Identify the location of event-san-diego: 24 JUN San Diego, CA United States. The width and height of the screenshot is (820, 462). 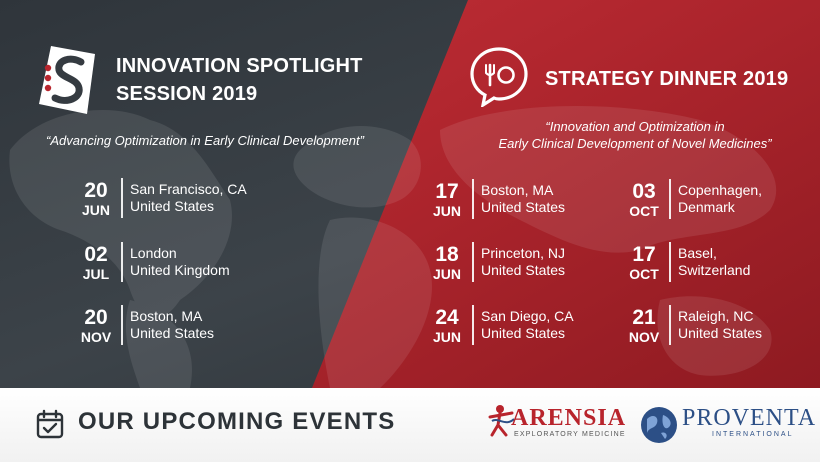
(501, 325).